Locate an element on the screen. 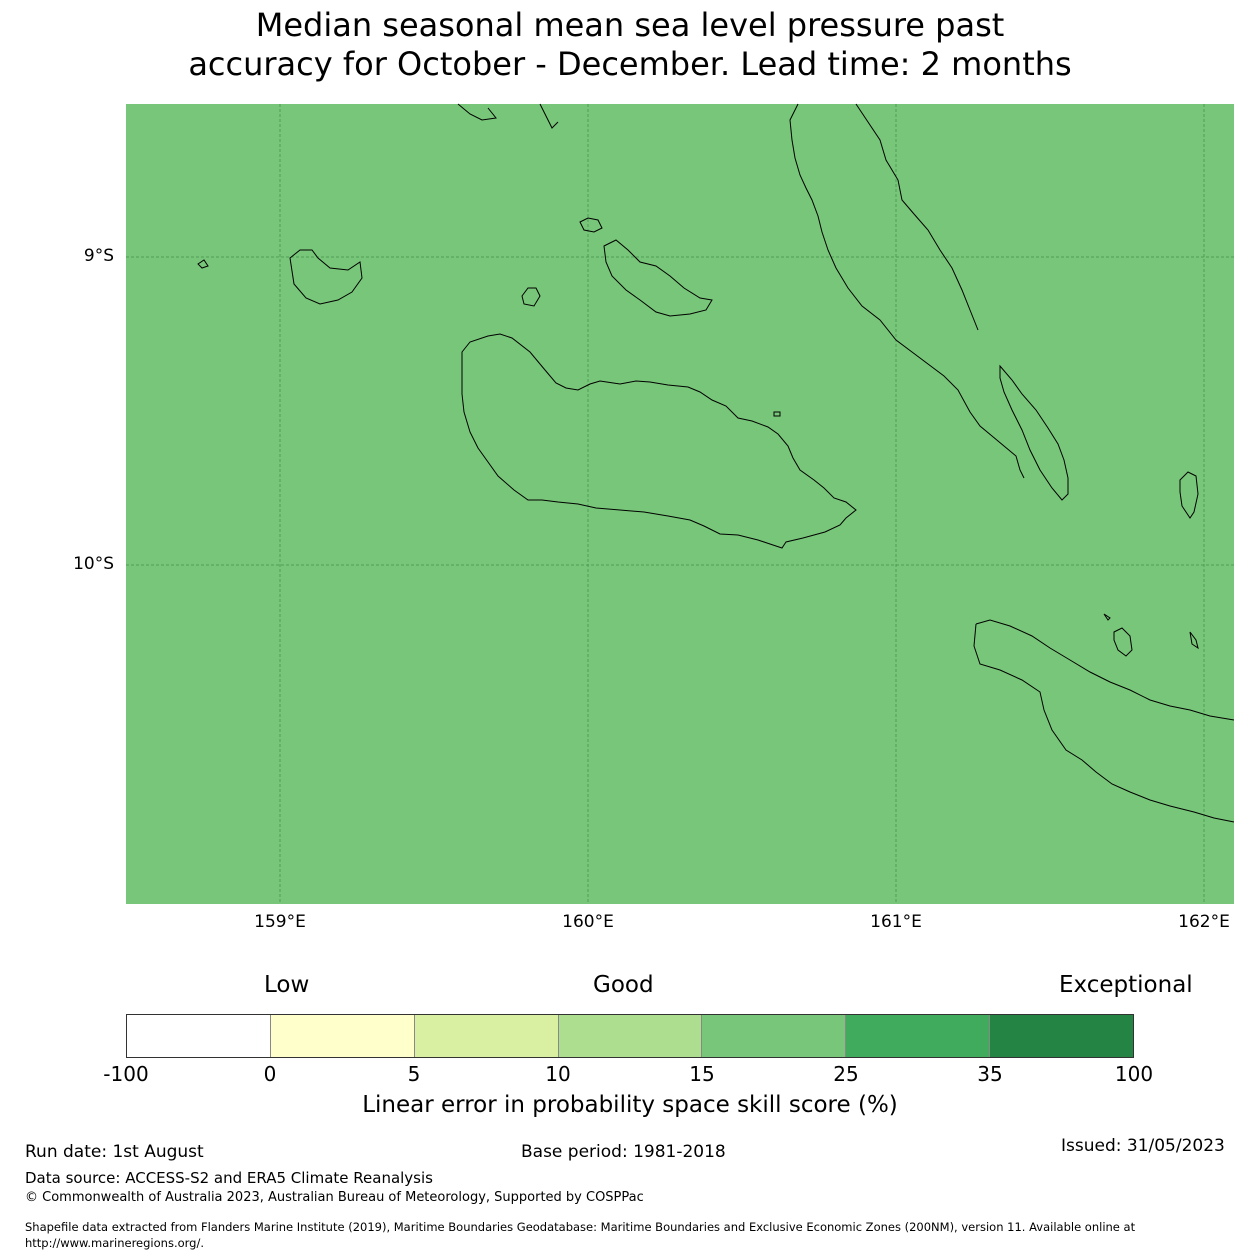  issued-date: Issued: 31/05/2023 is located at coordinates (1143, 1146).